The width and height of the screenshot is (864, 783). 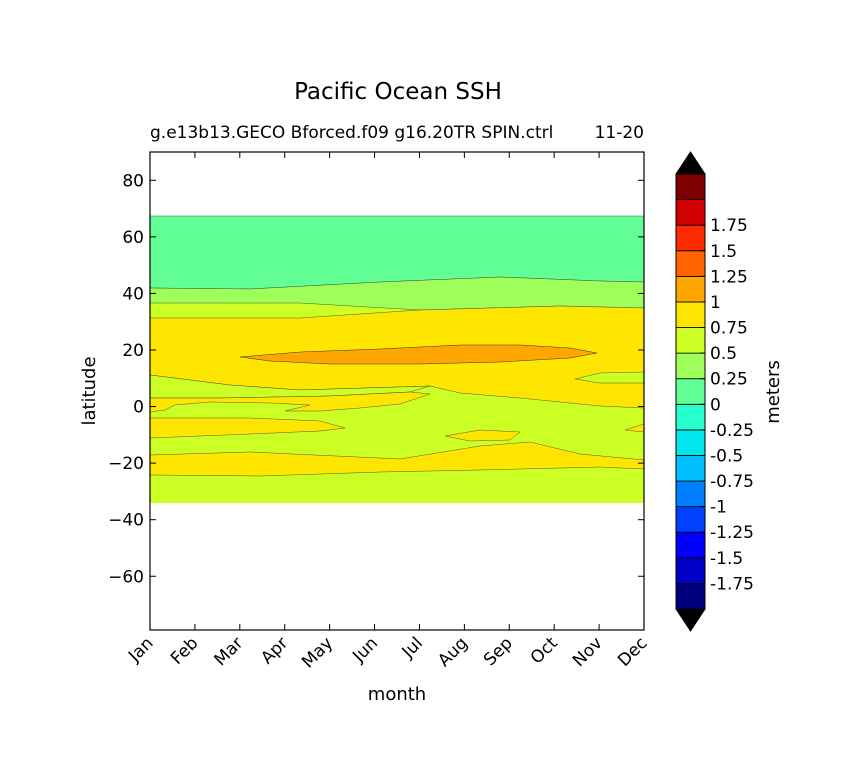 What do you see at coordinates (397, 694) in the screenshot?
I see `x-axis-label: month` at bounding box center [397, 694].